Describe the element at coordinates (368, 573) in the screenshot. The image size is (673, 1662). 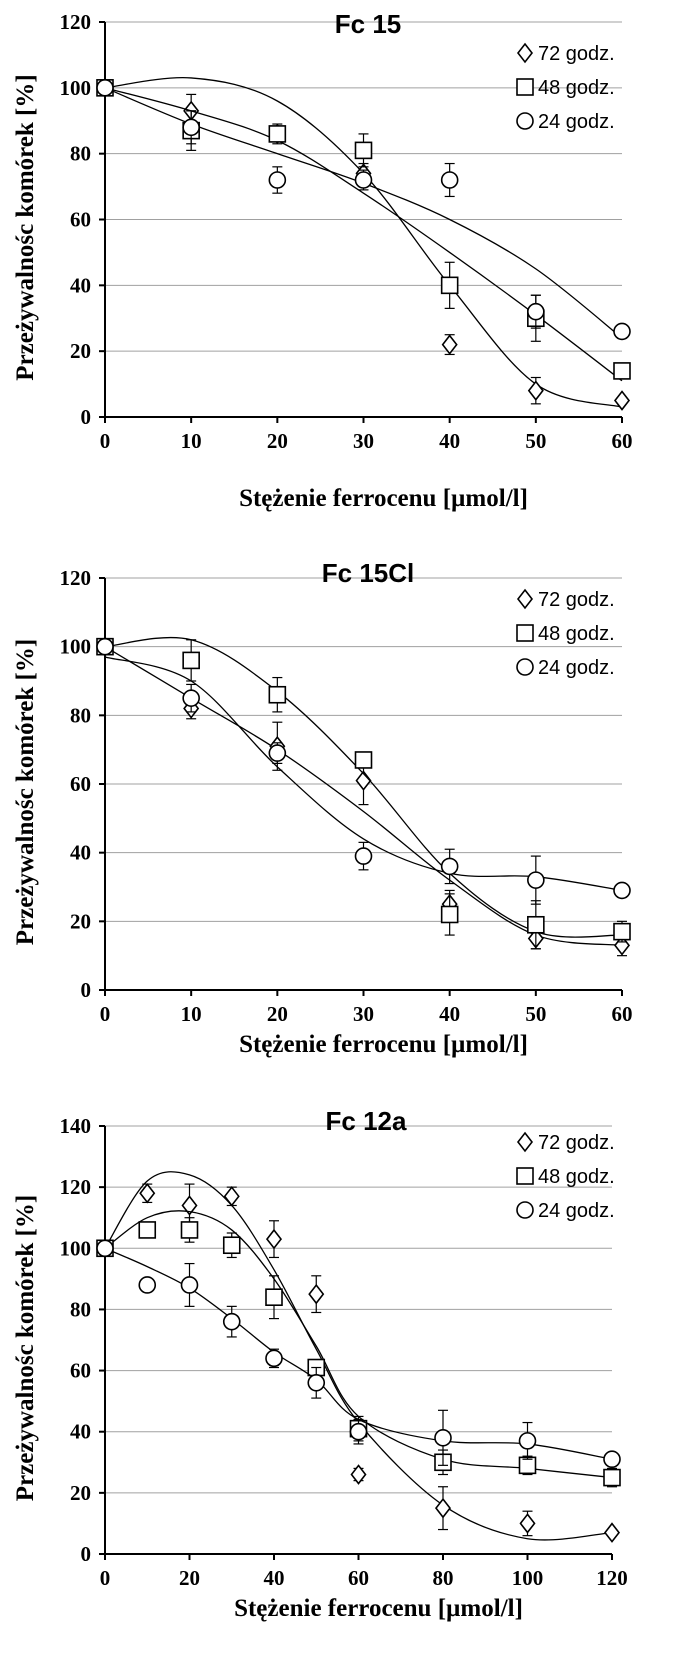
I see `chart-title: Fc 15Cl` at that location.